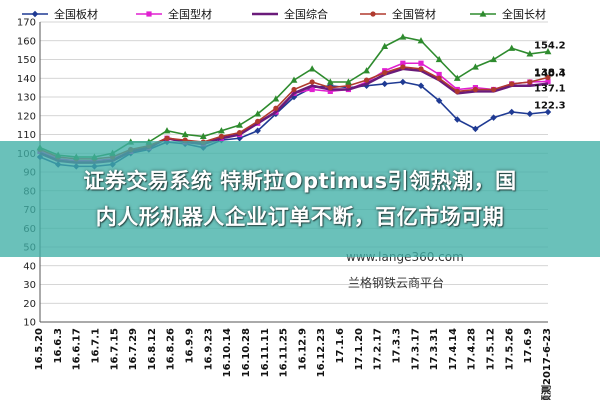 Image resolution: width=600 pixels, height=405 pixels. What do you see at coordinates (227, 352) in the screenshot?
I see `x-tick-label-10: 16.10.14` at bounding box center [227, 352].